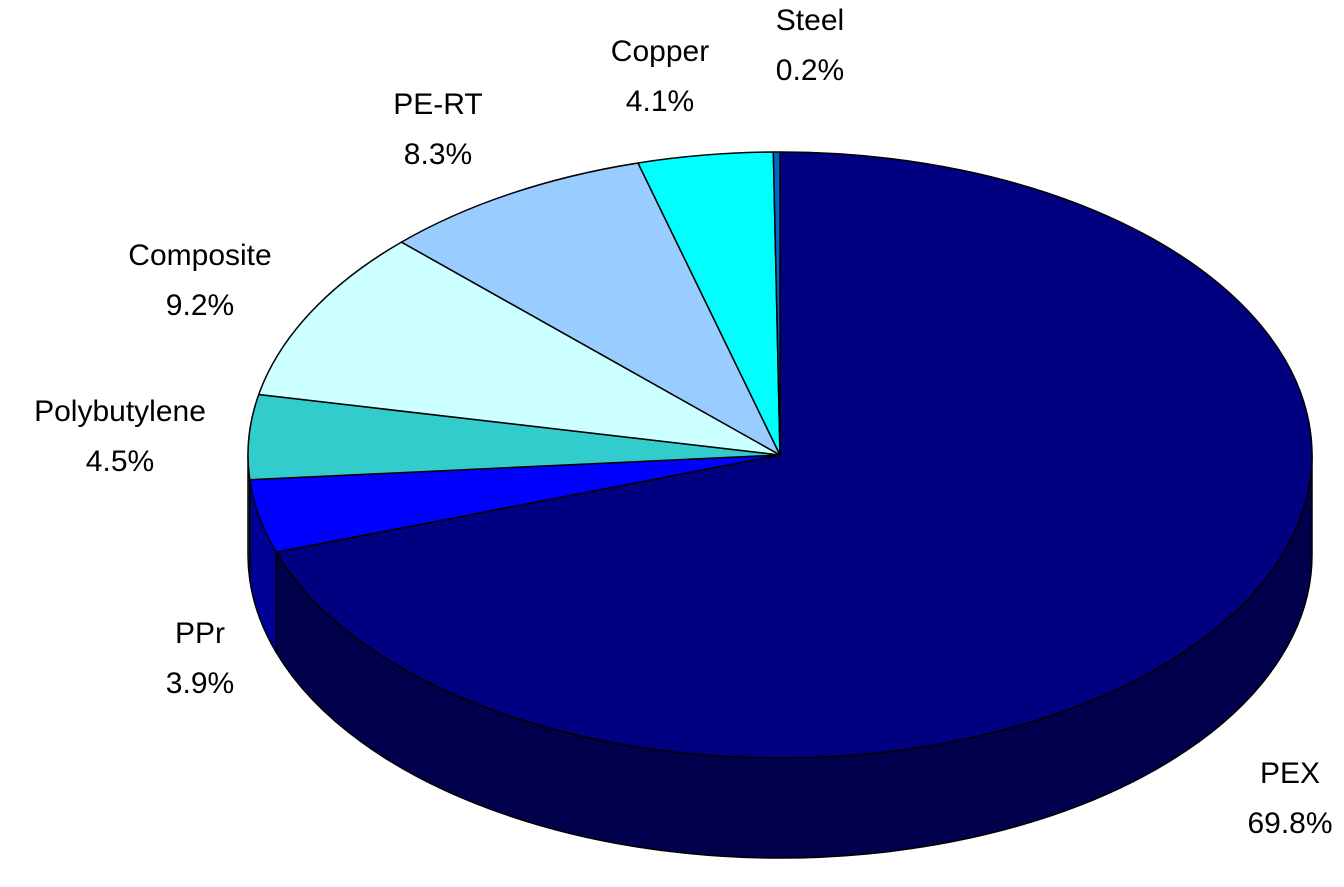  Describe the element at coordinates (660, 101) in the screenshot. I see `slice-value-label: 4.1%` at that location.